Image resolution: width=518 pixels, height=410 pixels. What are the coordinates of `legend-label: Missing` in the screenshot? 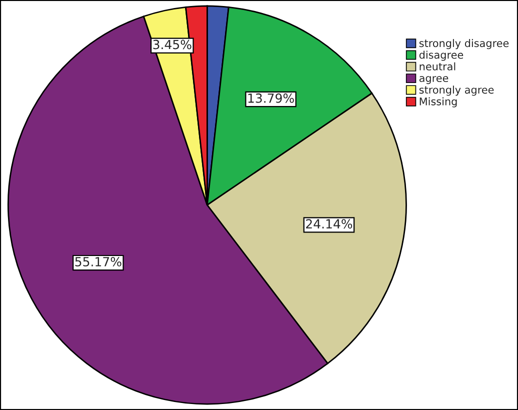 It's located at (438, 102).